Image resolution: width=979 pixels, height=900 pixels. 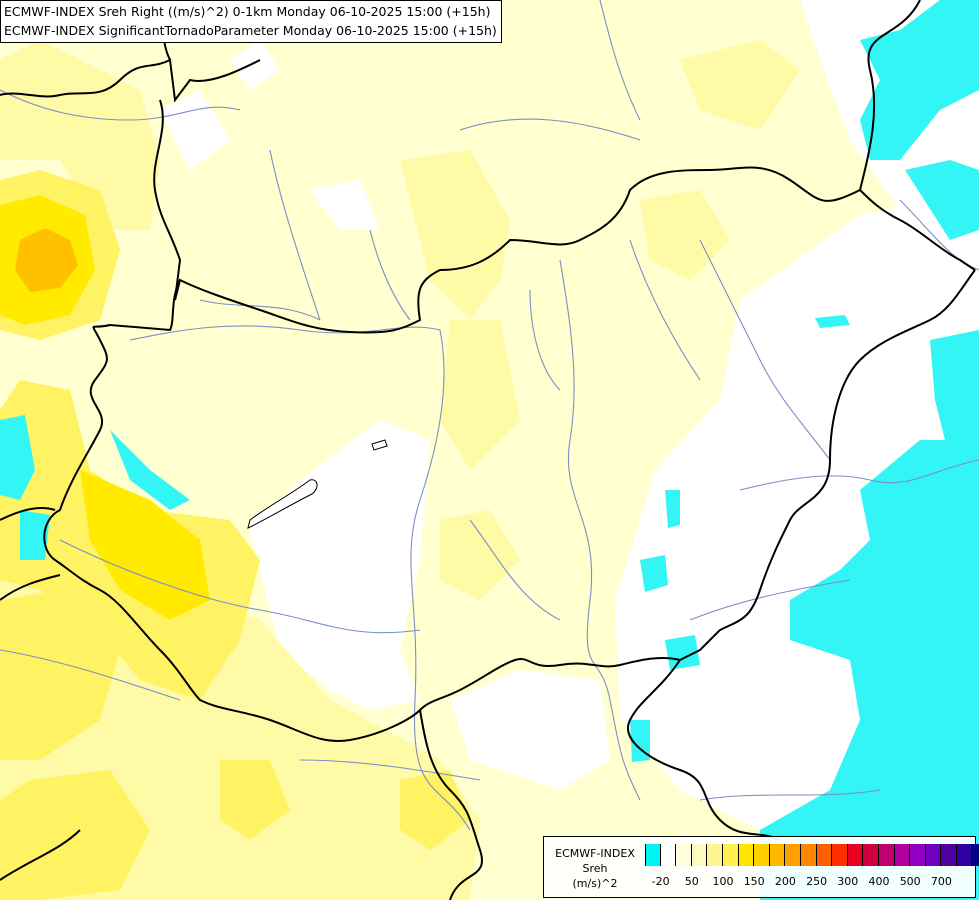 What do you see at coordinates (754, 881) in the screenshot?
I see `legend-tick-label: 150` at bounding box center [754, 881].